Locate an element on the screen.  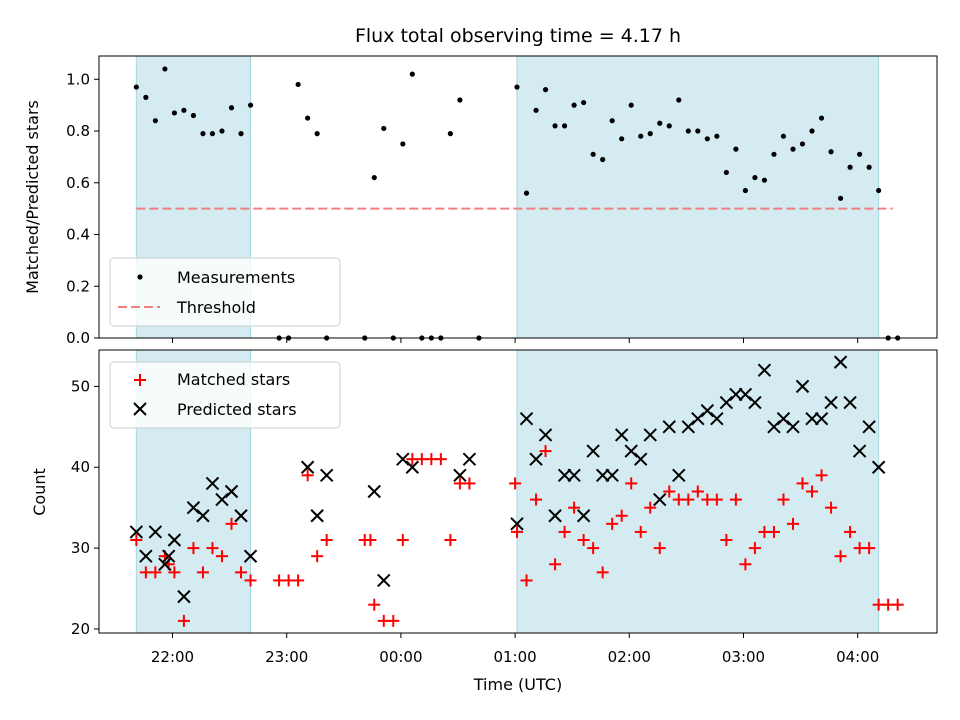
count-x-tick-label: 02:00 is located at coordinates (629, 657).